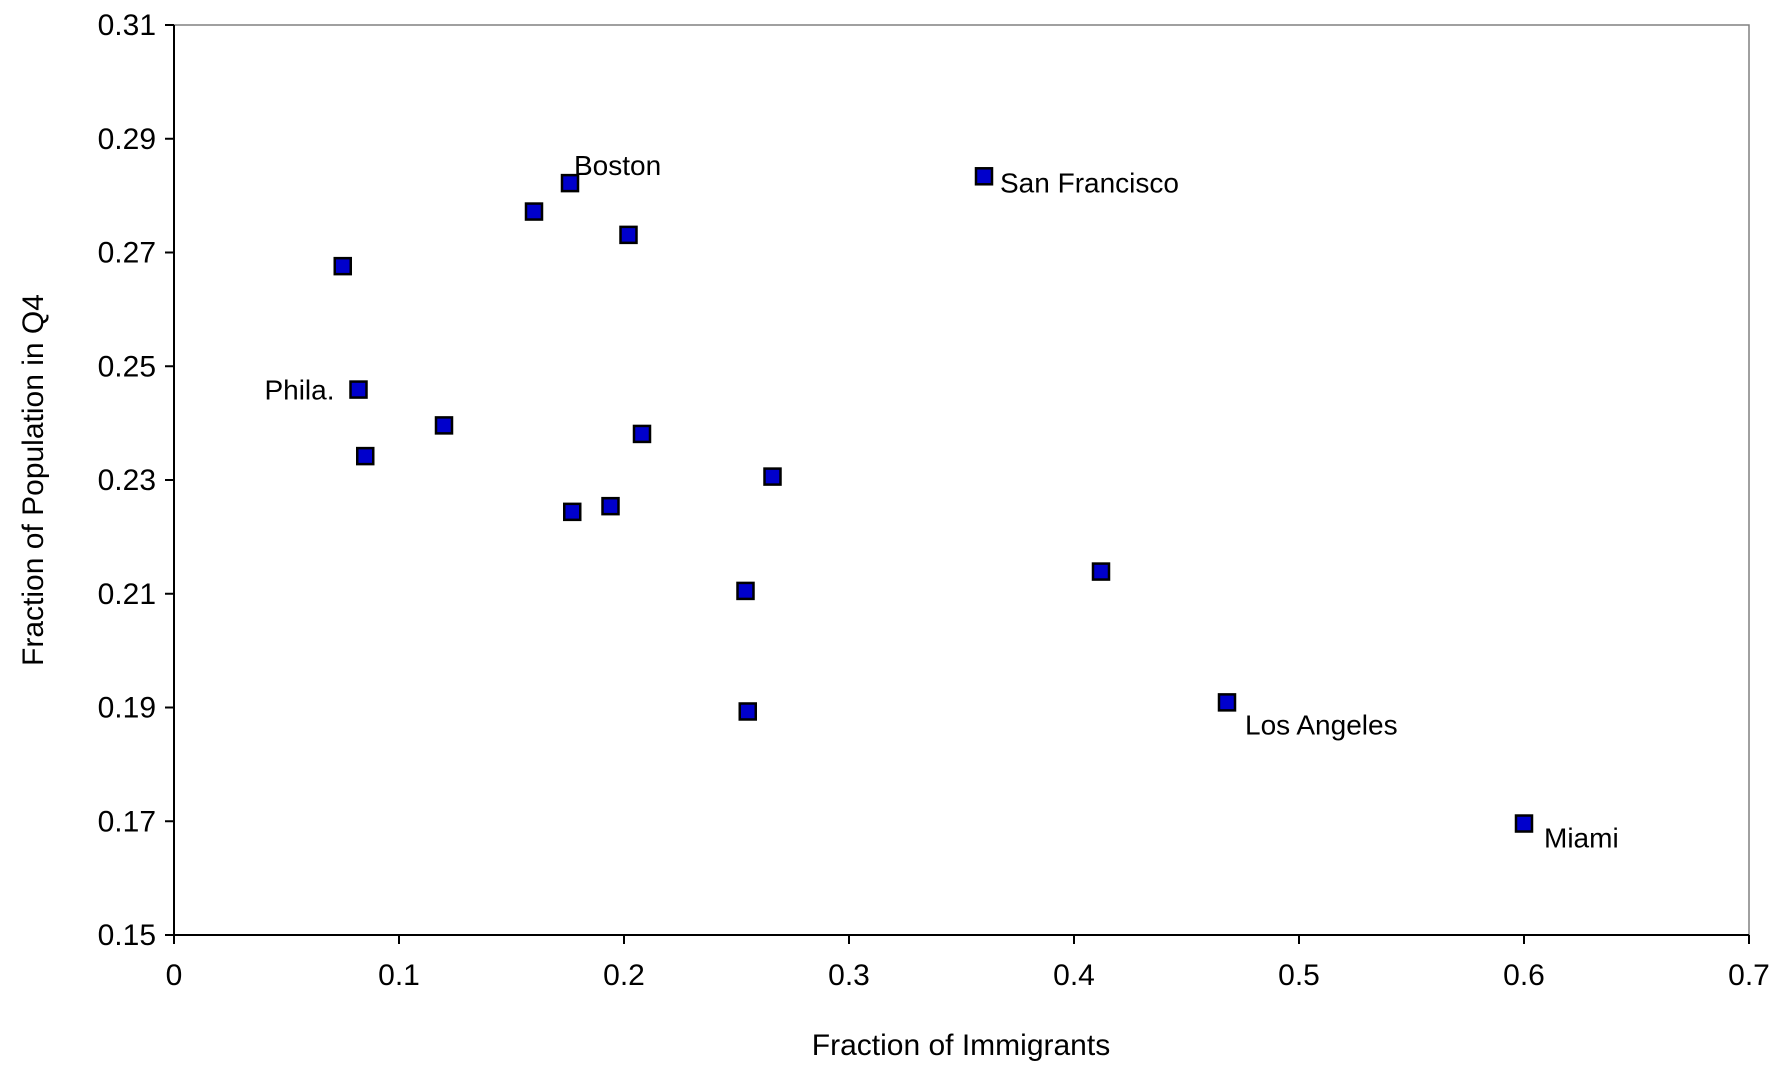  What do you see at coordinates (127, 821) in the screenshot?
I see `y-tick-label: 0.17` at bounding box center [127, 821].